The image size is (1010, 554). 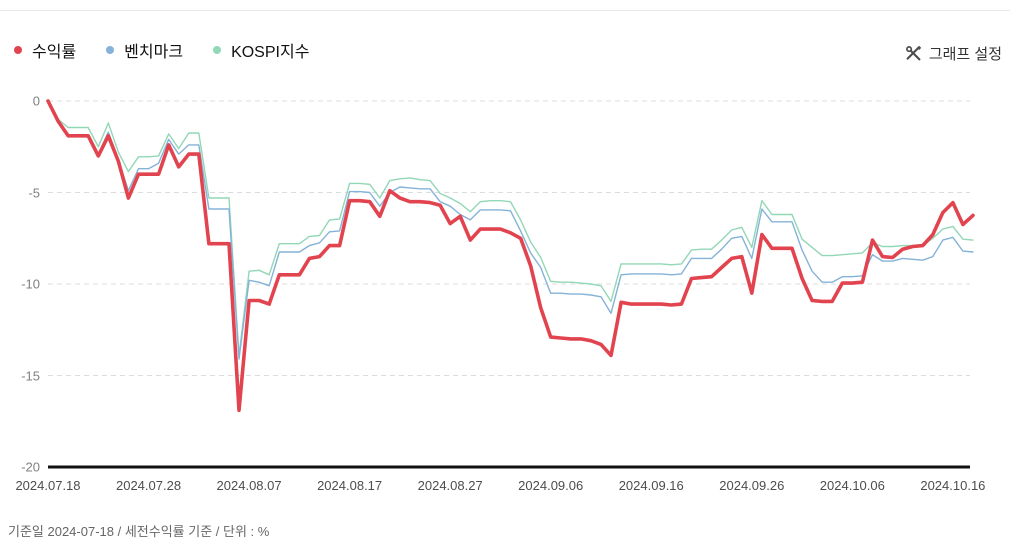 I want to click on legend-item-kospi: KOSPI지수, so click(x=261, y=50).